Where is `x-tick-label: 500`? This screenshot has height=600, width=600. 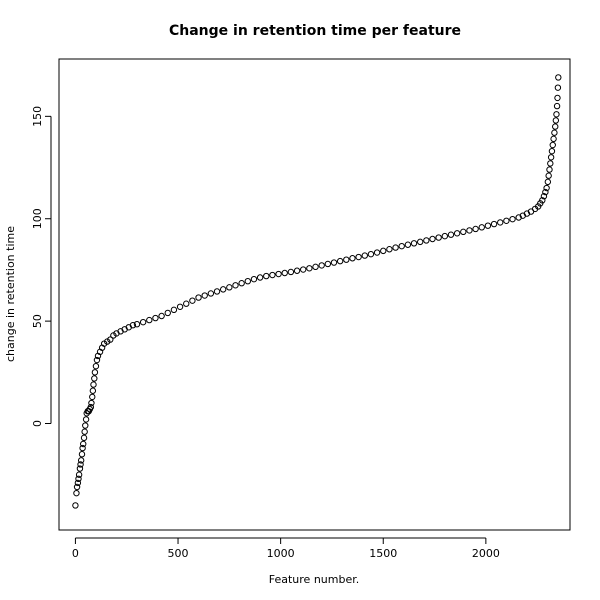
x-tick-label: 500 is located at coordinates (178, 553).